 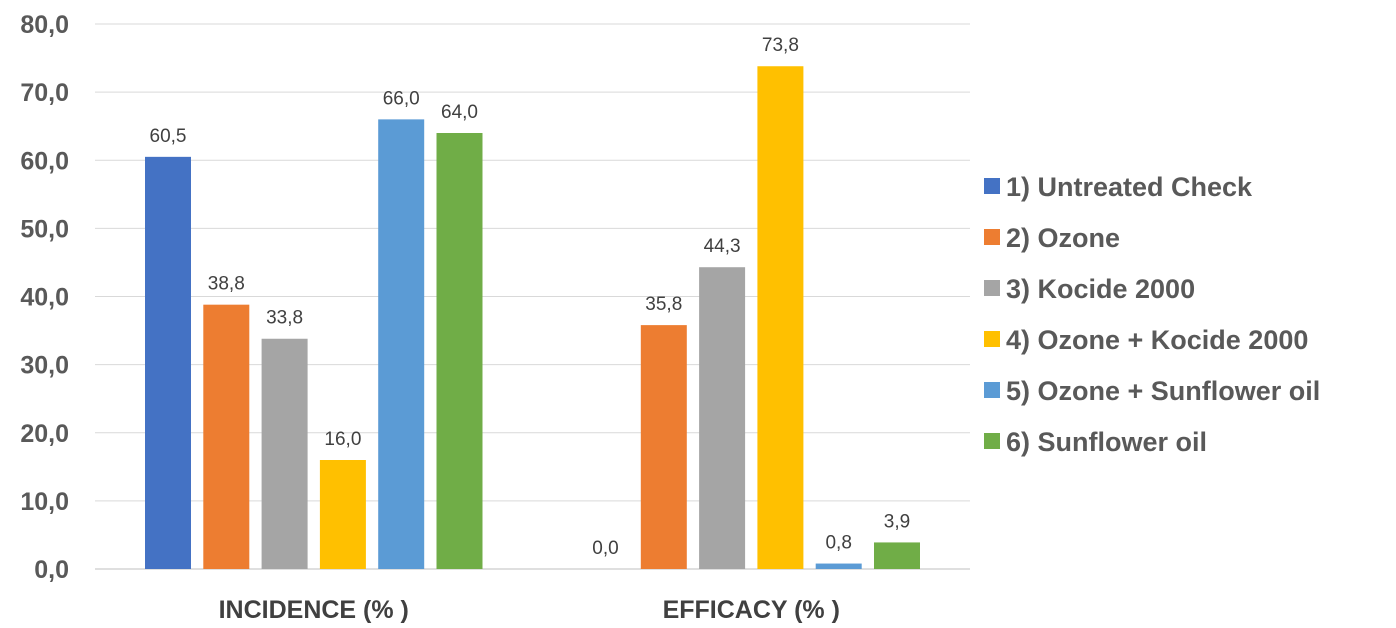 What do you see at coordinates (226, 284) in the screenshot?
I see `data-label: 38,8` at bounding box center [226, 284].